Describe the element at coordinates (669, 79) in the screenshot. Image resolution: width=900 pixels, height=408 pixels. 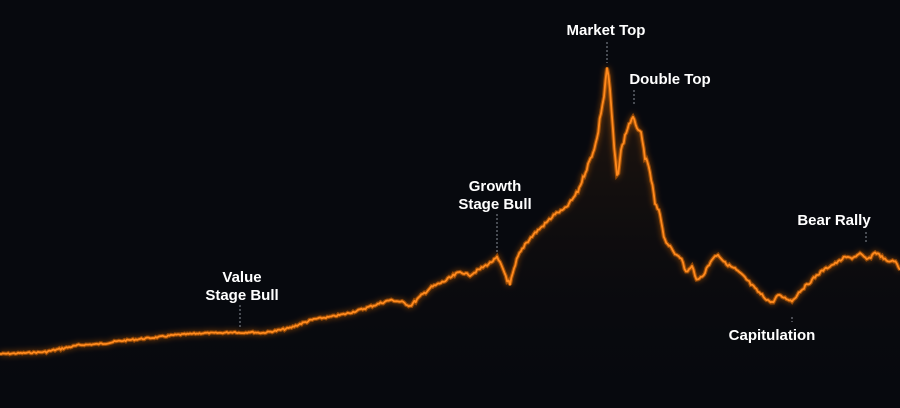
I see `annotation-label: Double Top` at that location.